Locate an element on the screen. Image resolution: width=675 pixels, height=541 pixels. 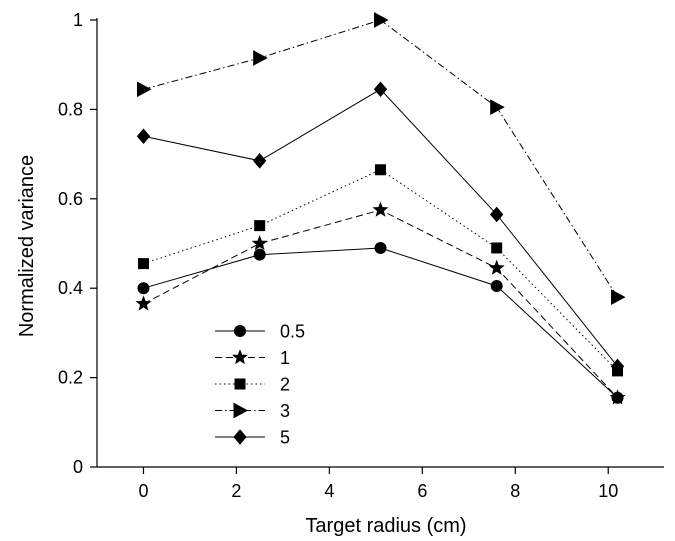
legend-label: 2 is located at coordinates (285, 385).